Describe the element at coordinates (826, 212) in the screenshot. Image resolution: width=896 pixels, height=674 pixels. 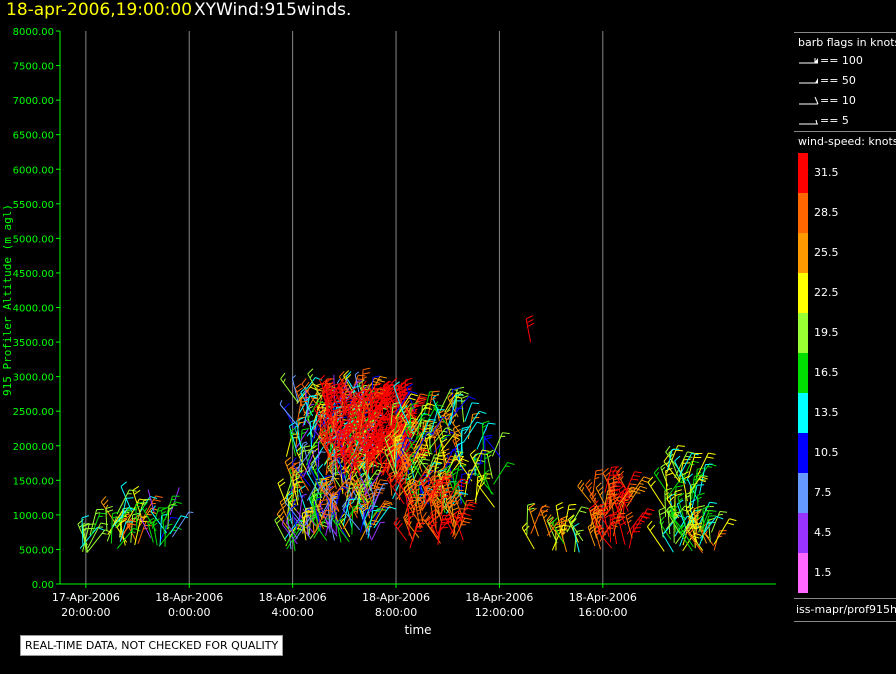
I see `speed-bin-label: 28.5` at that location.